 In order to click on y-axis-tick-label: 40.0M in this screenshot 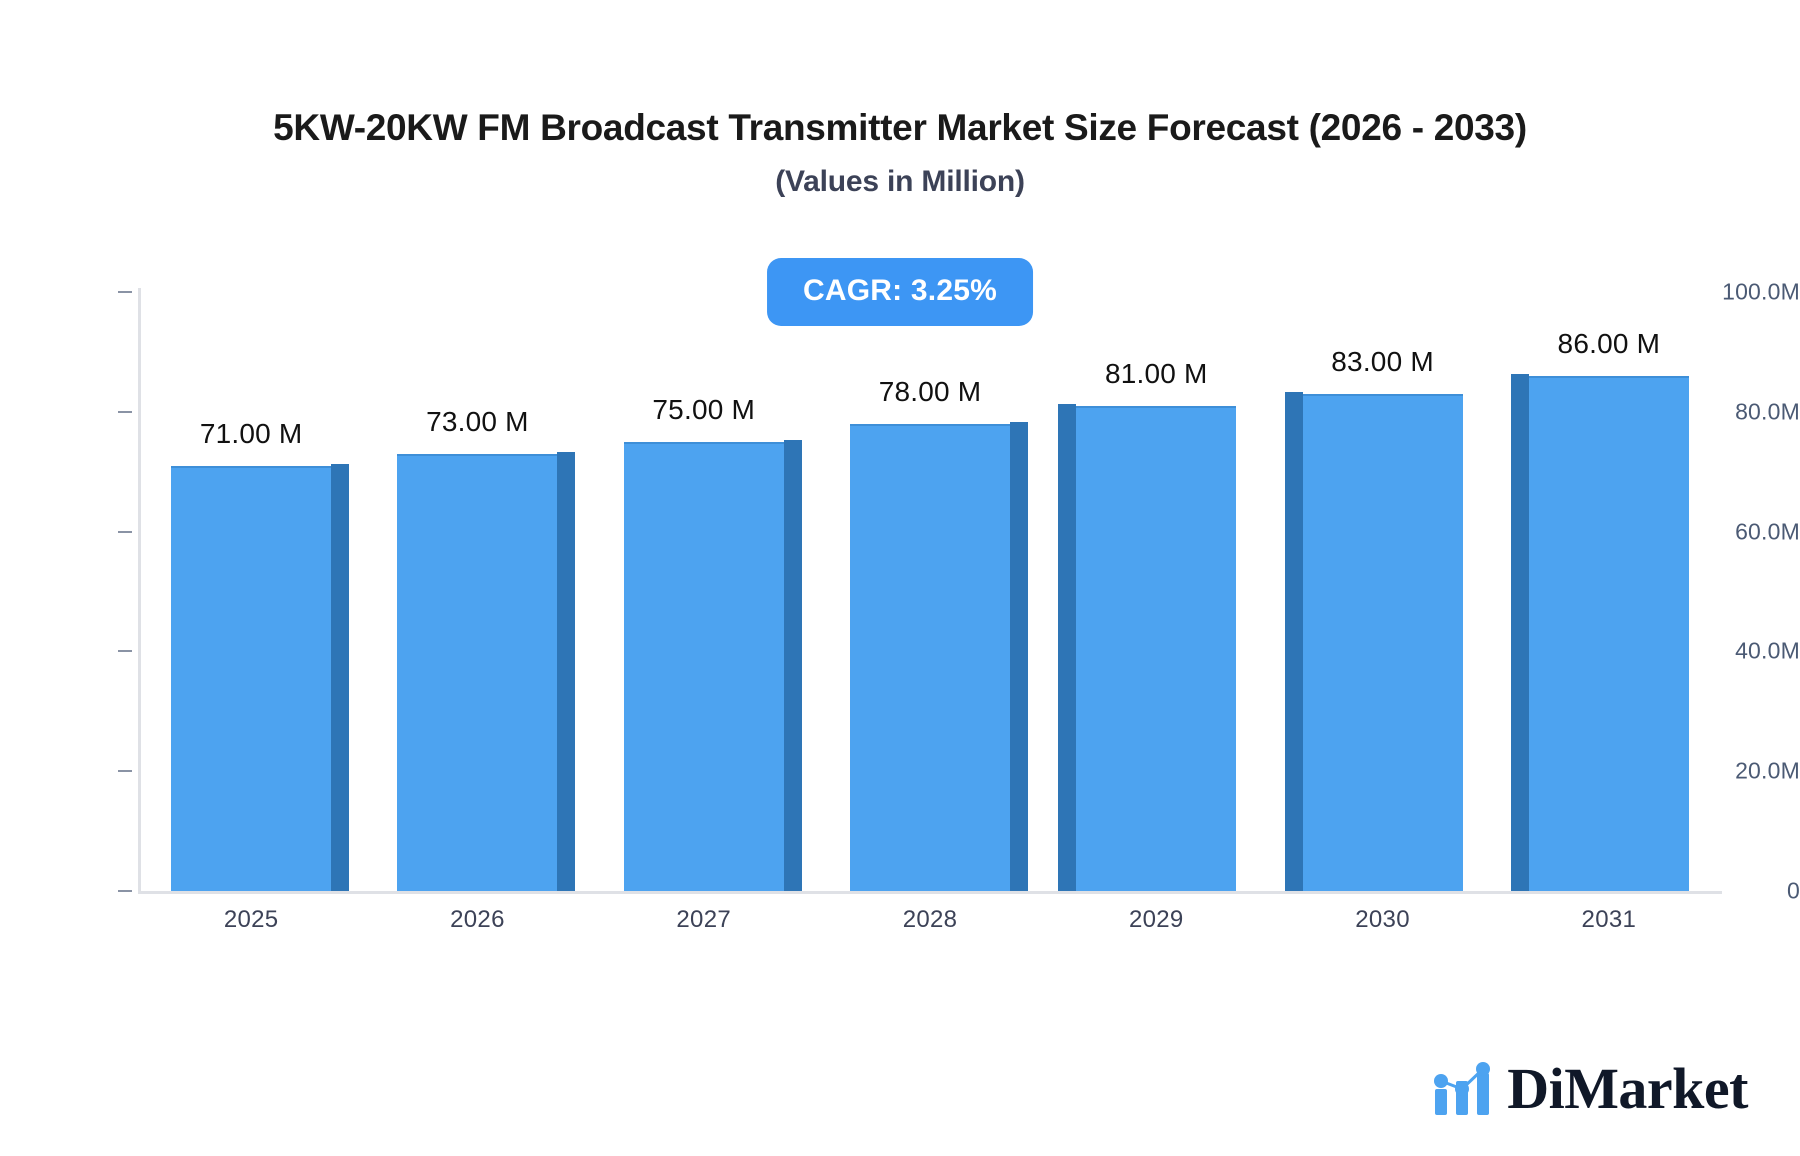, I will do `click(1767, 650)`.